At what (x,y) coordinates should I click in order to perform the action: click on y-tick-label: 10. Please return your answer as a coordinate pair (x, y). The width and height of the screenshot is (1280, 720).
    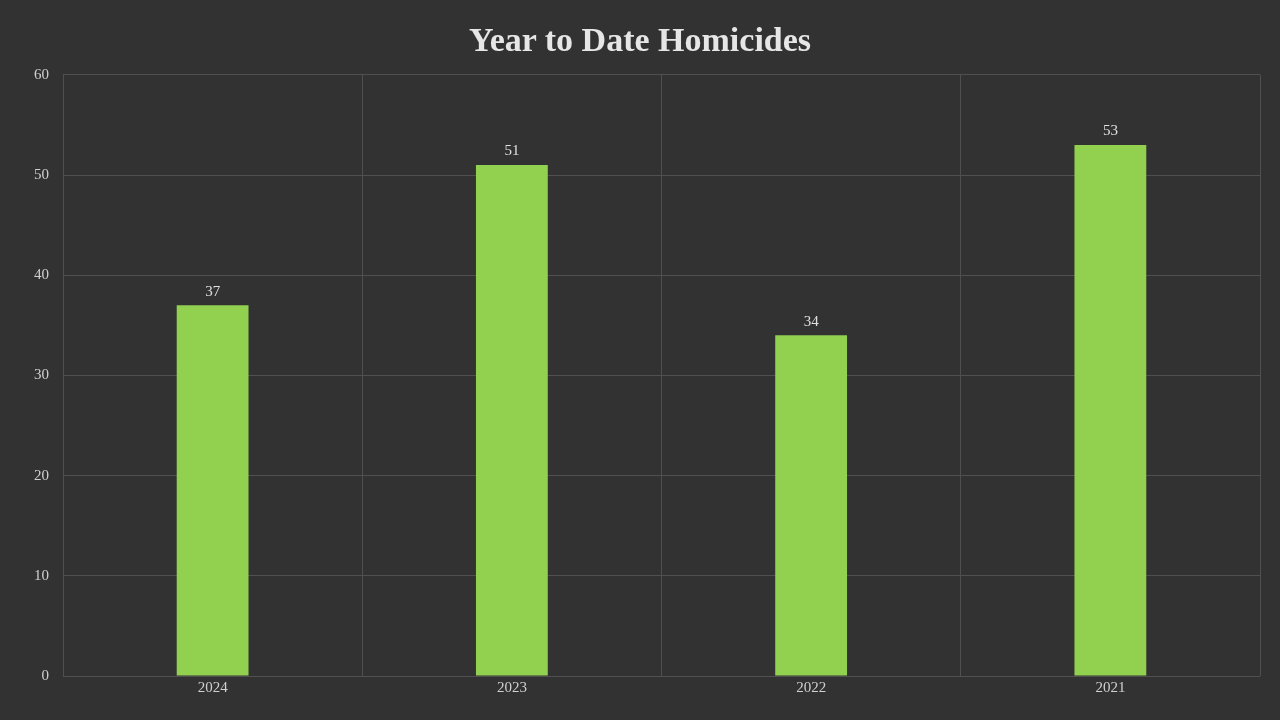
    Looking at the image, I should click on (41, 574).